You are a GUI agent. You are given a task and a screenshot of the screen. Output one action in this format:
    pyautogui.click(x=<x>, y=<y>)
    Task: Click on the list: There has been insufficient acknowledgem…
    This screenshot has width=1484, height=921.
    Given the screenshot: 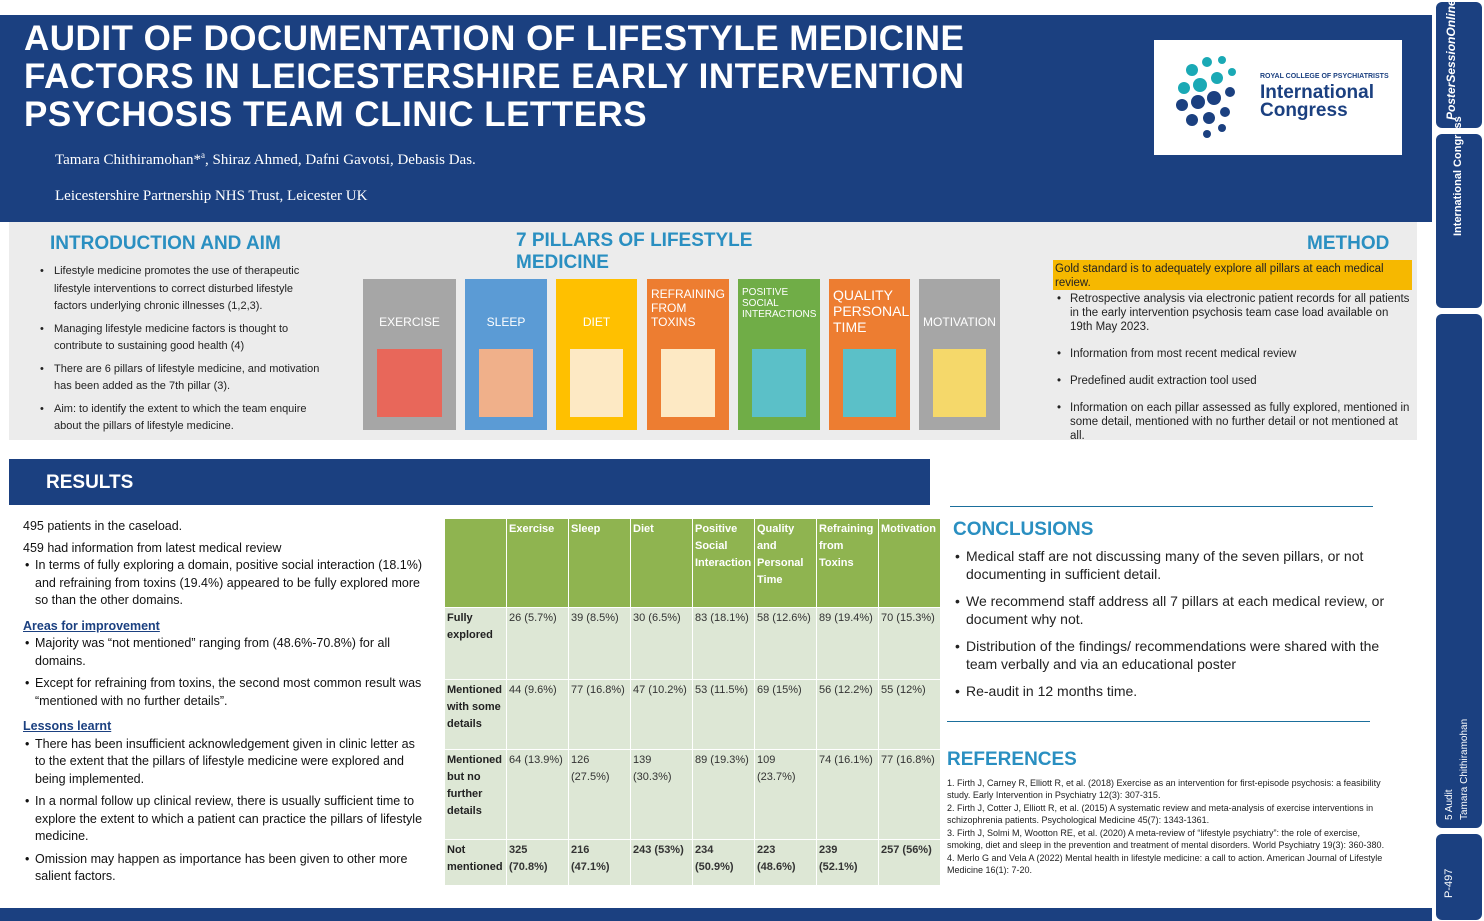 What is the action you would take?
    pyautogui.click(x=223, y=811)
    